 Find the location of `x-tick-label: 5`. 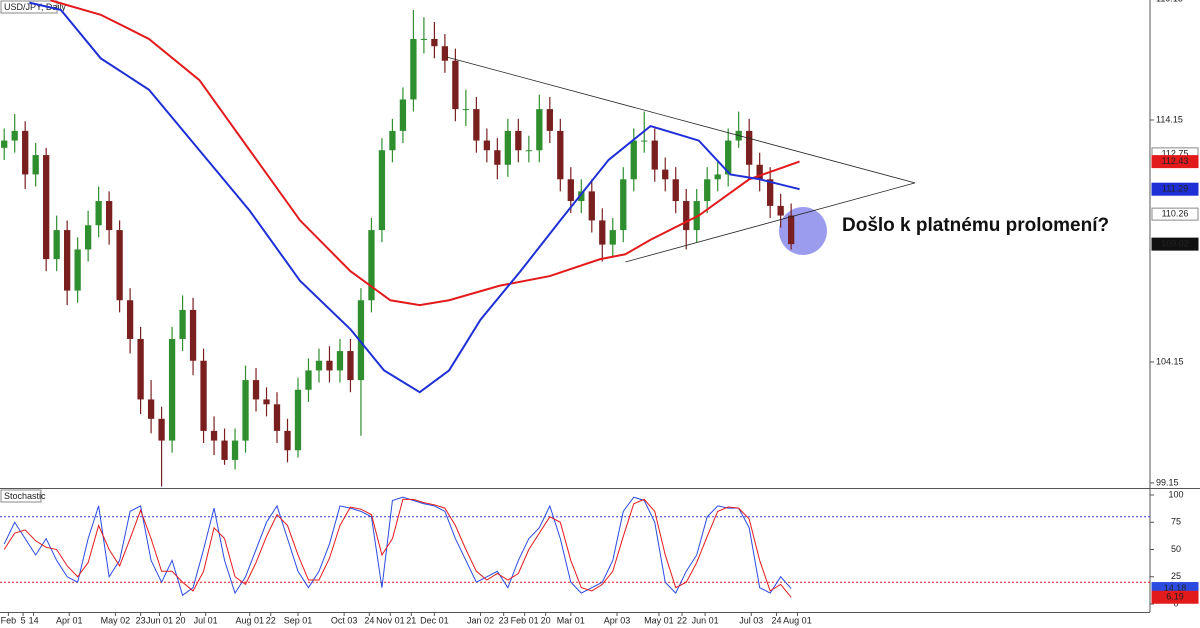

x-tick-label: 5 is located at coordinates (23, 620).